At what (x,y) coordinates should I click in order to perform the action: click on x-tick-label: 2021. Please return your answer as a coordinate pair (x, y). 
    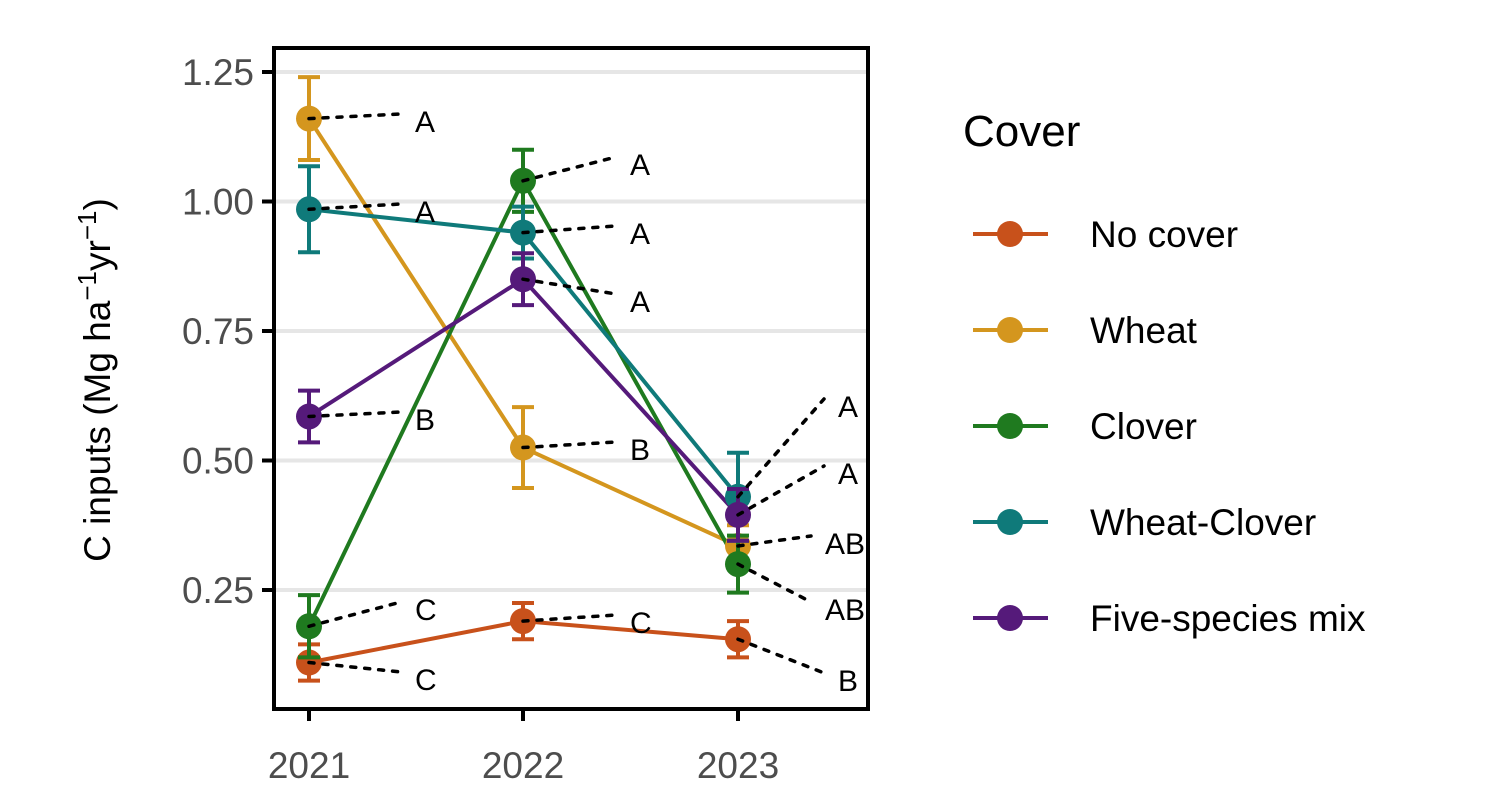
    Looking at the image, I should click on (309, 765).